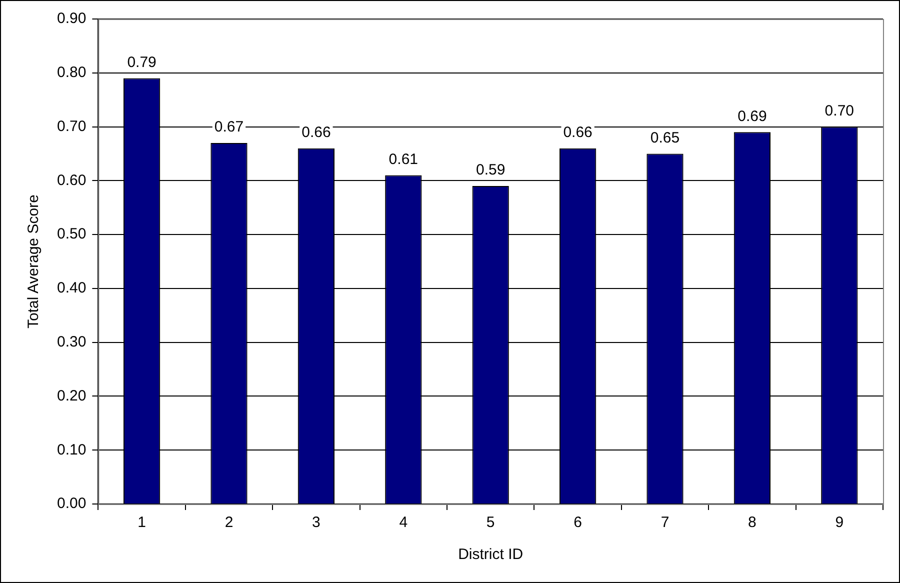  Describe the element at coordinates (71, 395) in the screenshot. I see `y-tick-label: 0.20` at that location.